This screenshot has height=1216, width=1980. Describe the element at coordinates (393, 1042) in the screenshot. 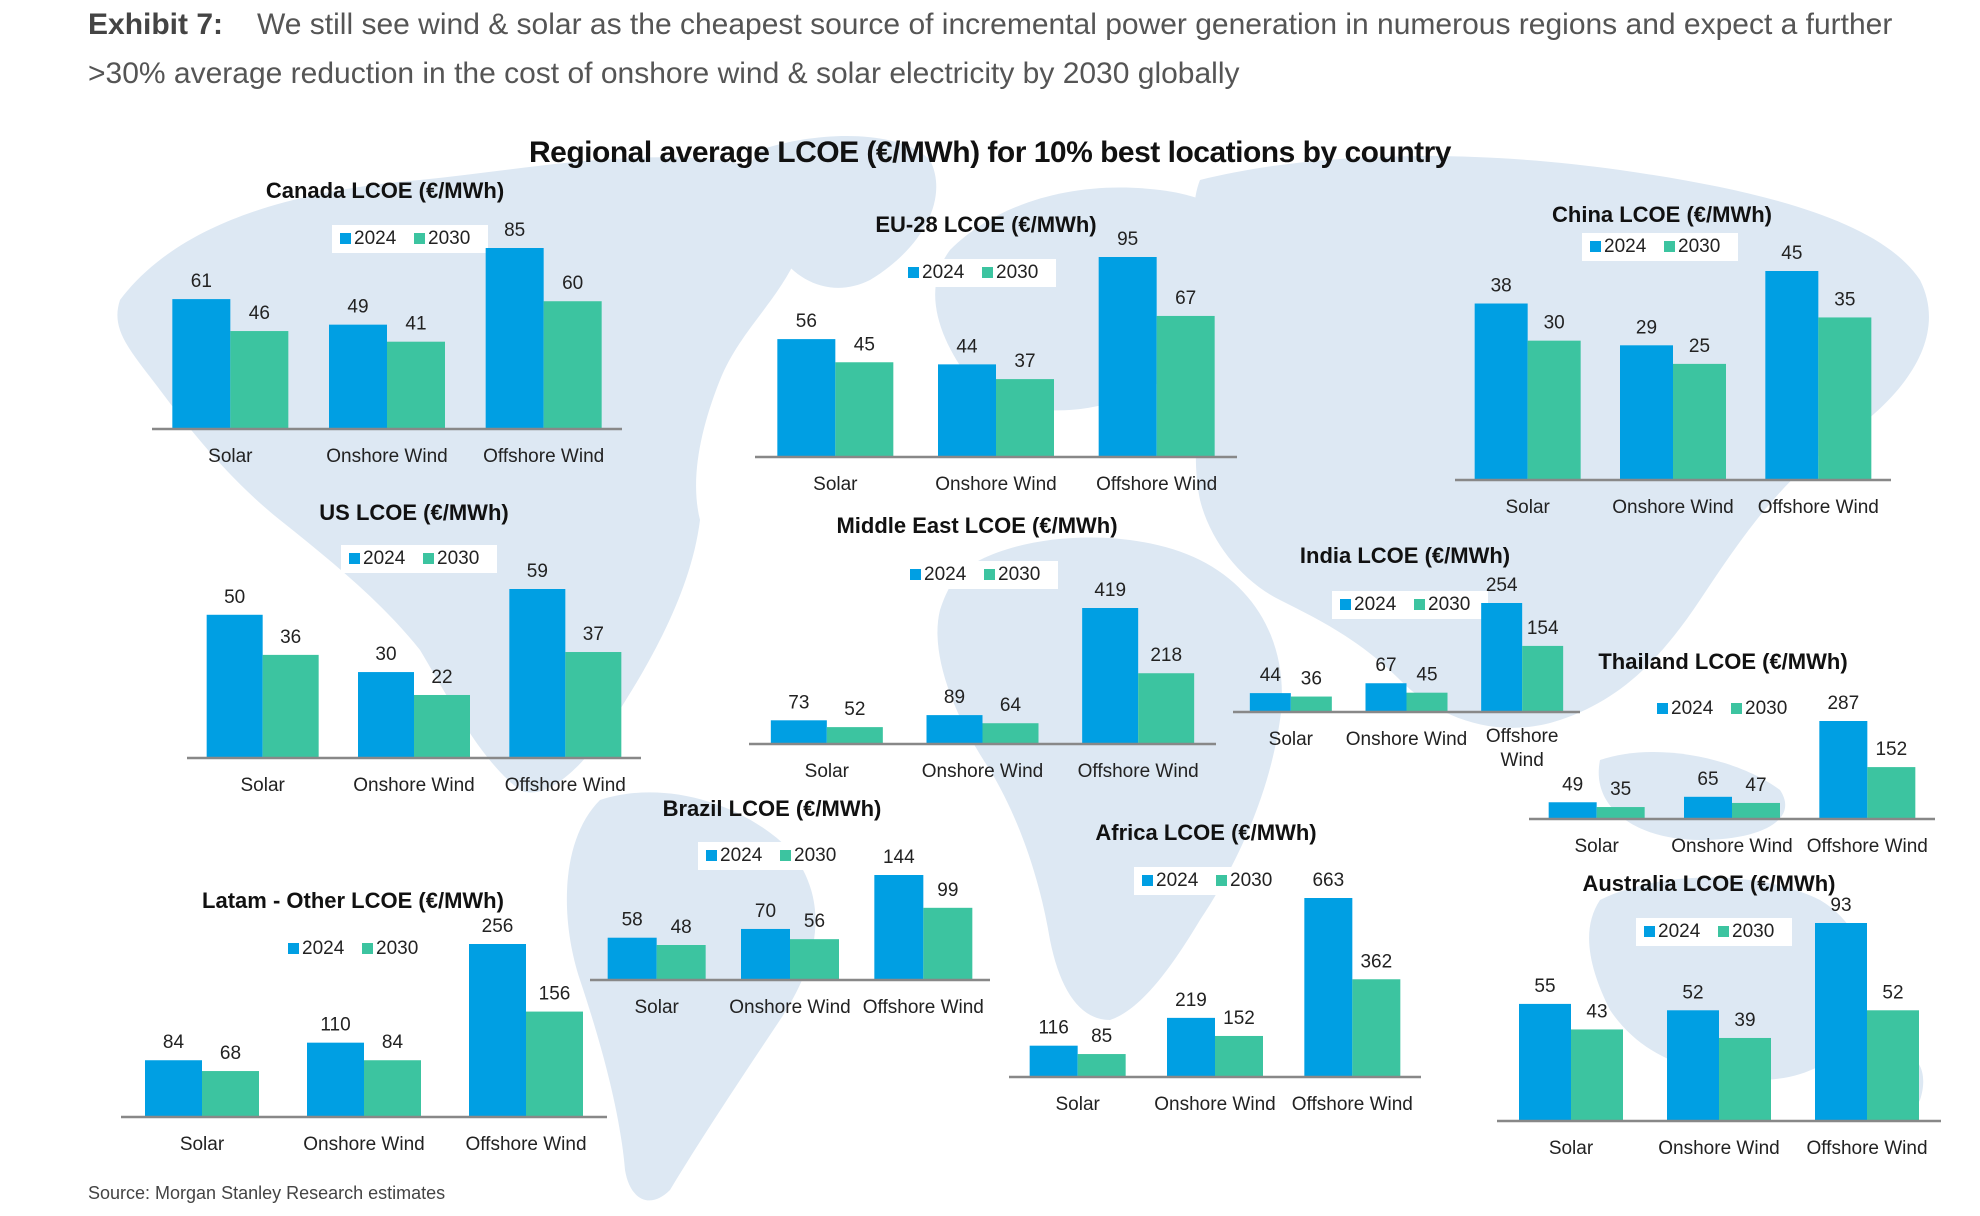

I see `data-label: 84` at that location.